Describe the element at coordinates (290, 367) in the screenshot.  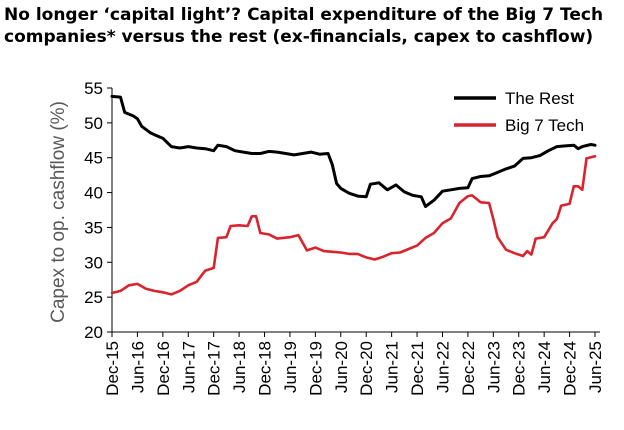
I see `x-tick-label: Jun-19` at that location.